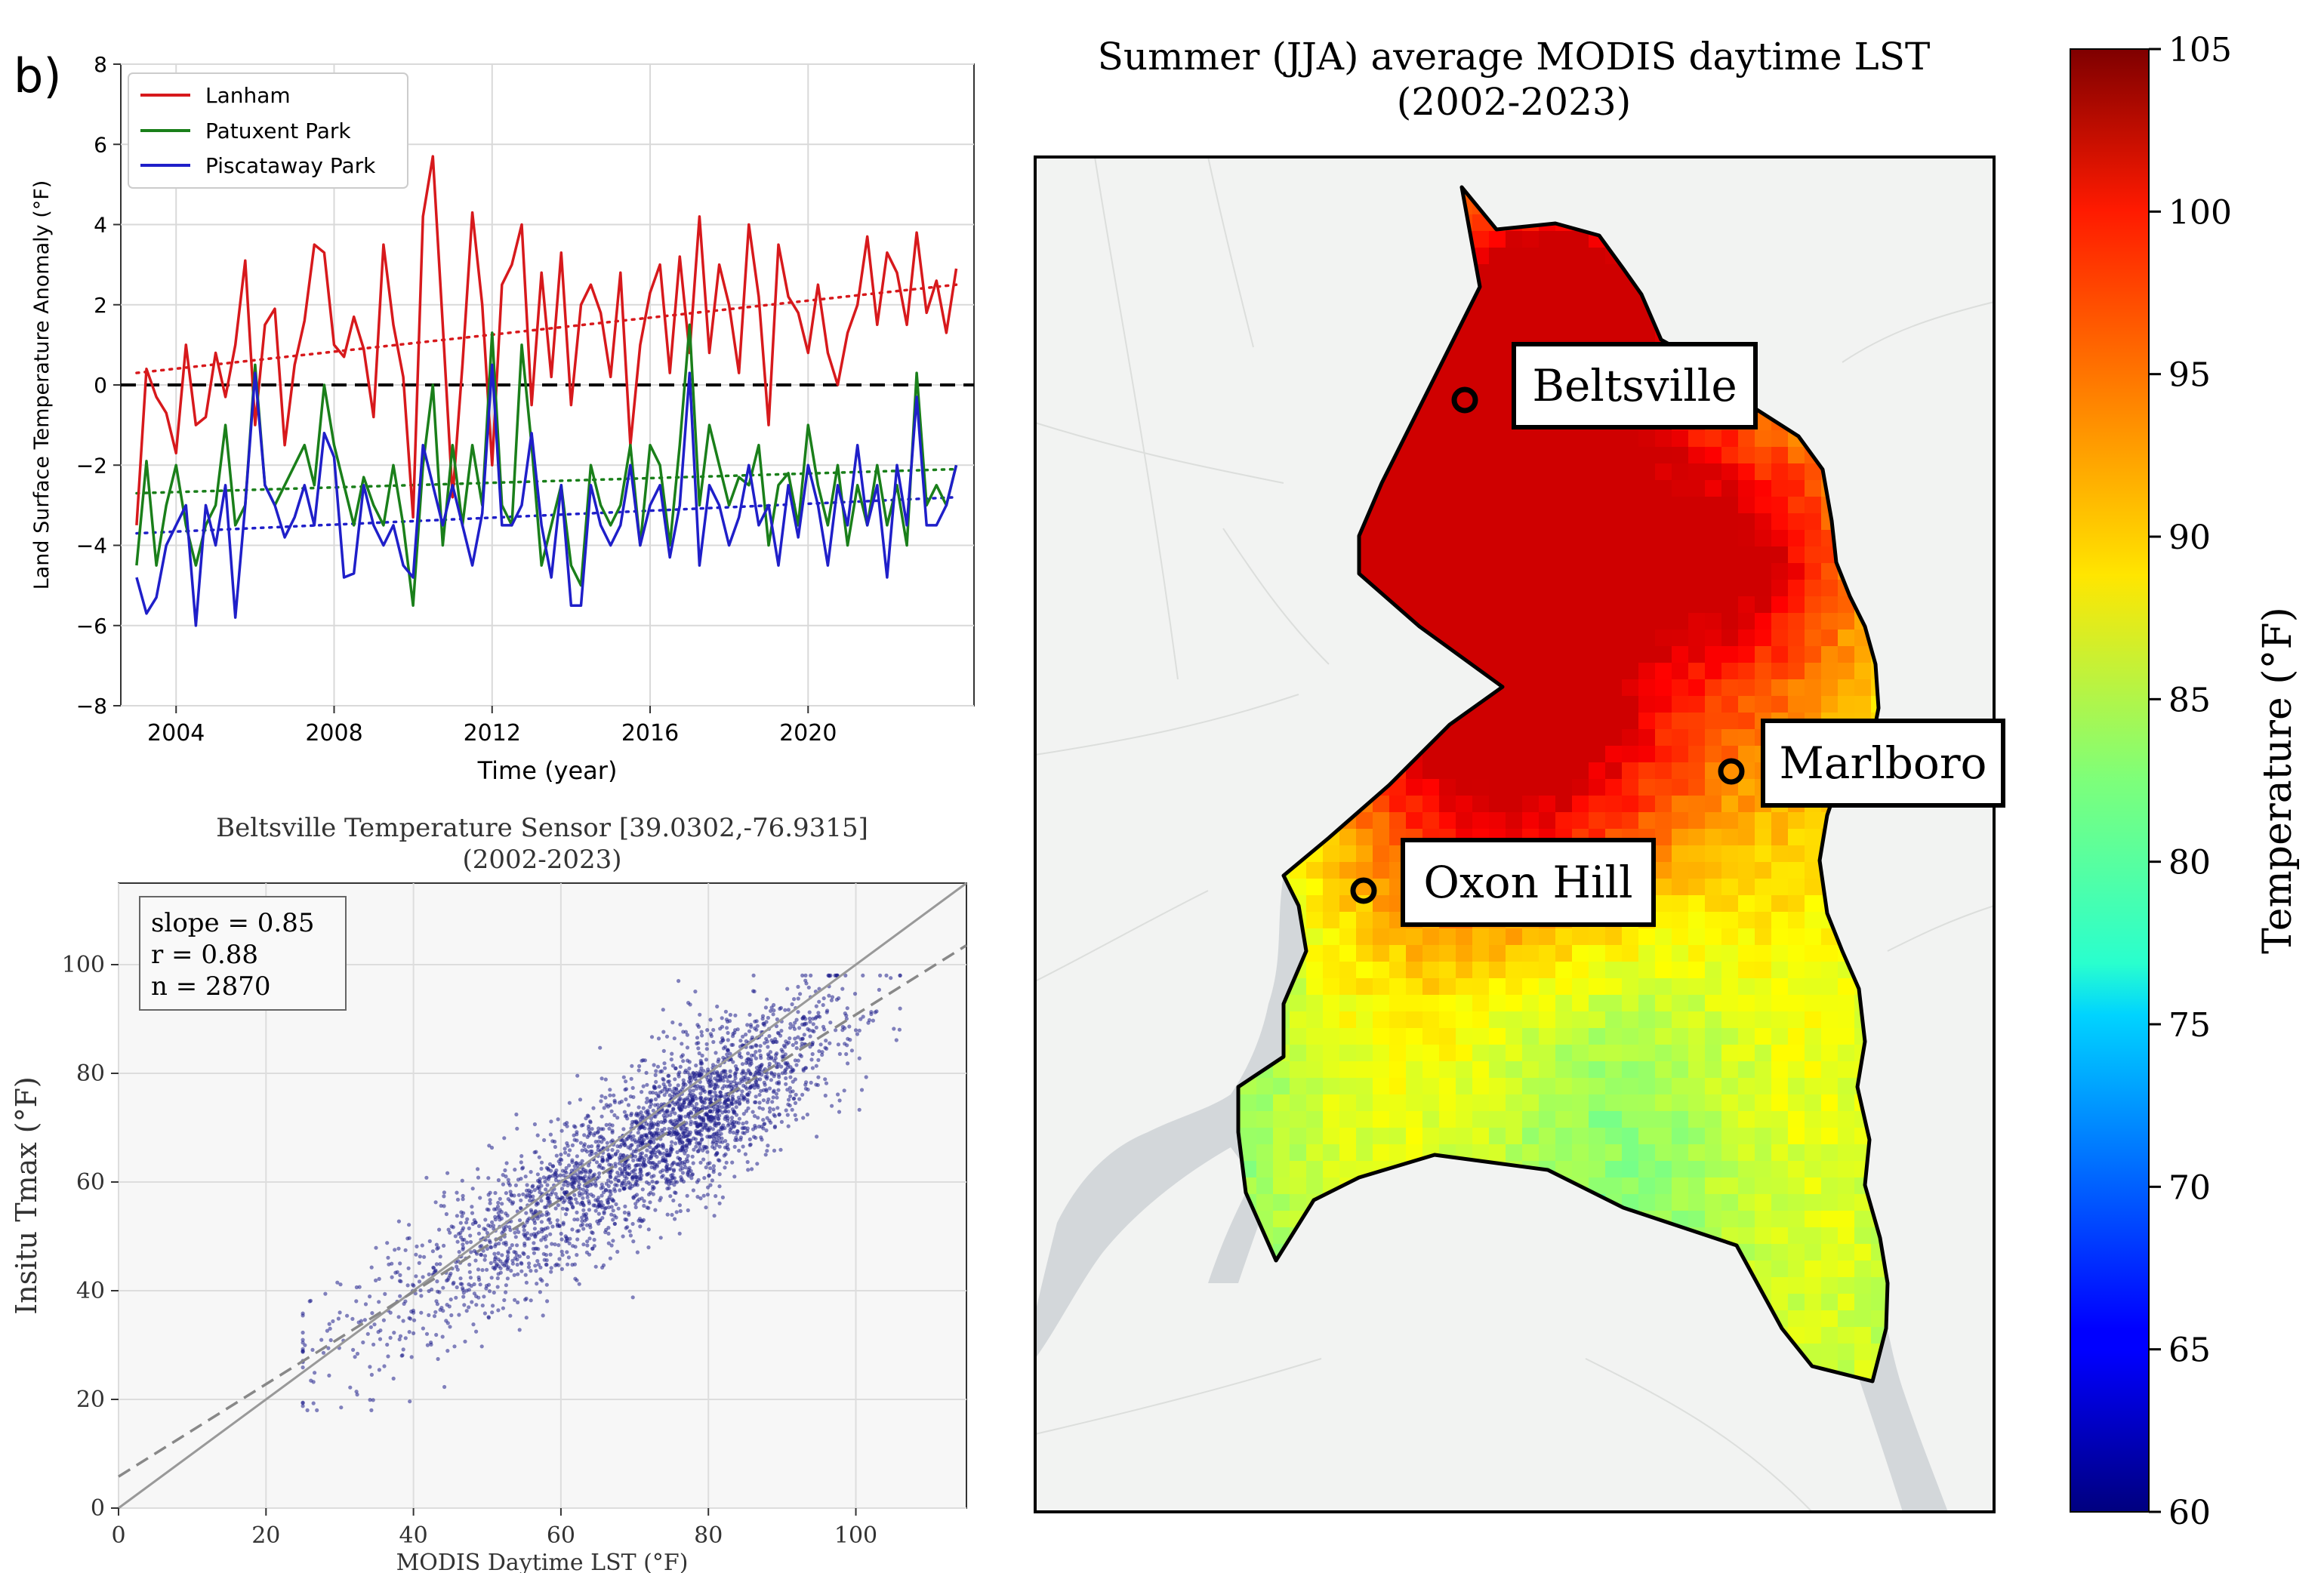 Image resolution: width=2324 pixels, height=1573 pixels. Describe the element at coordinates (1902, 1360) in the screenshot. I see `river-water-east` at that location.